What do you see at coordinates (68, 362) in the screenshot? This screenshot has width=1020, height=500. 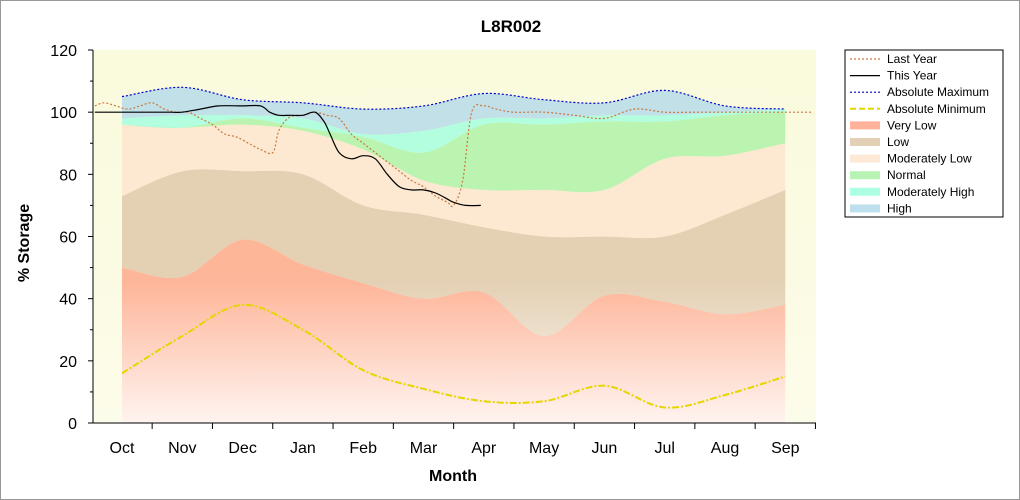 I see `y-tick-label: 20` at bounding box center [68, 362].